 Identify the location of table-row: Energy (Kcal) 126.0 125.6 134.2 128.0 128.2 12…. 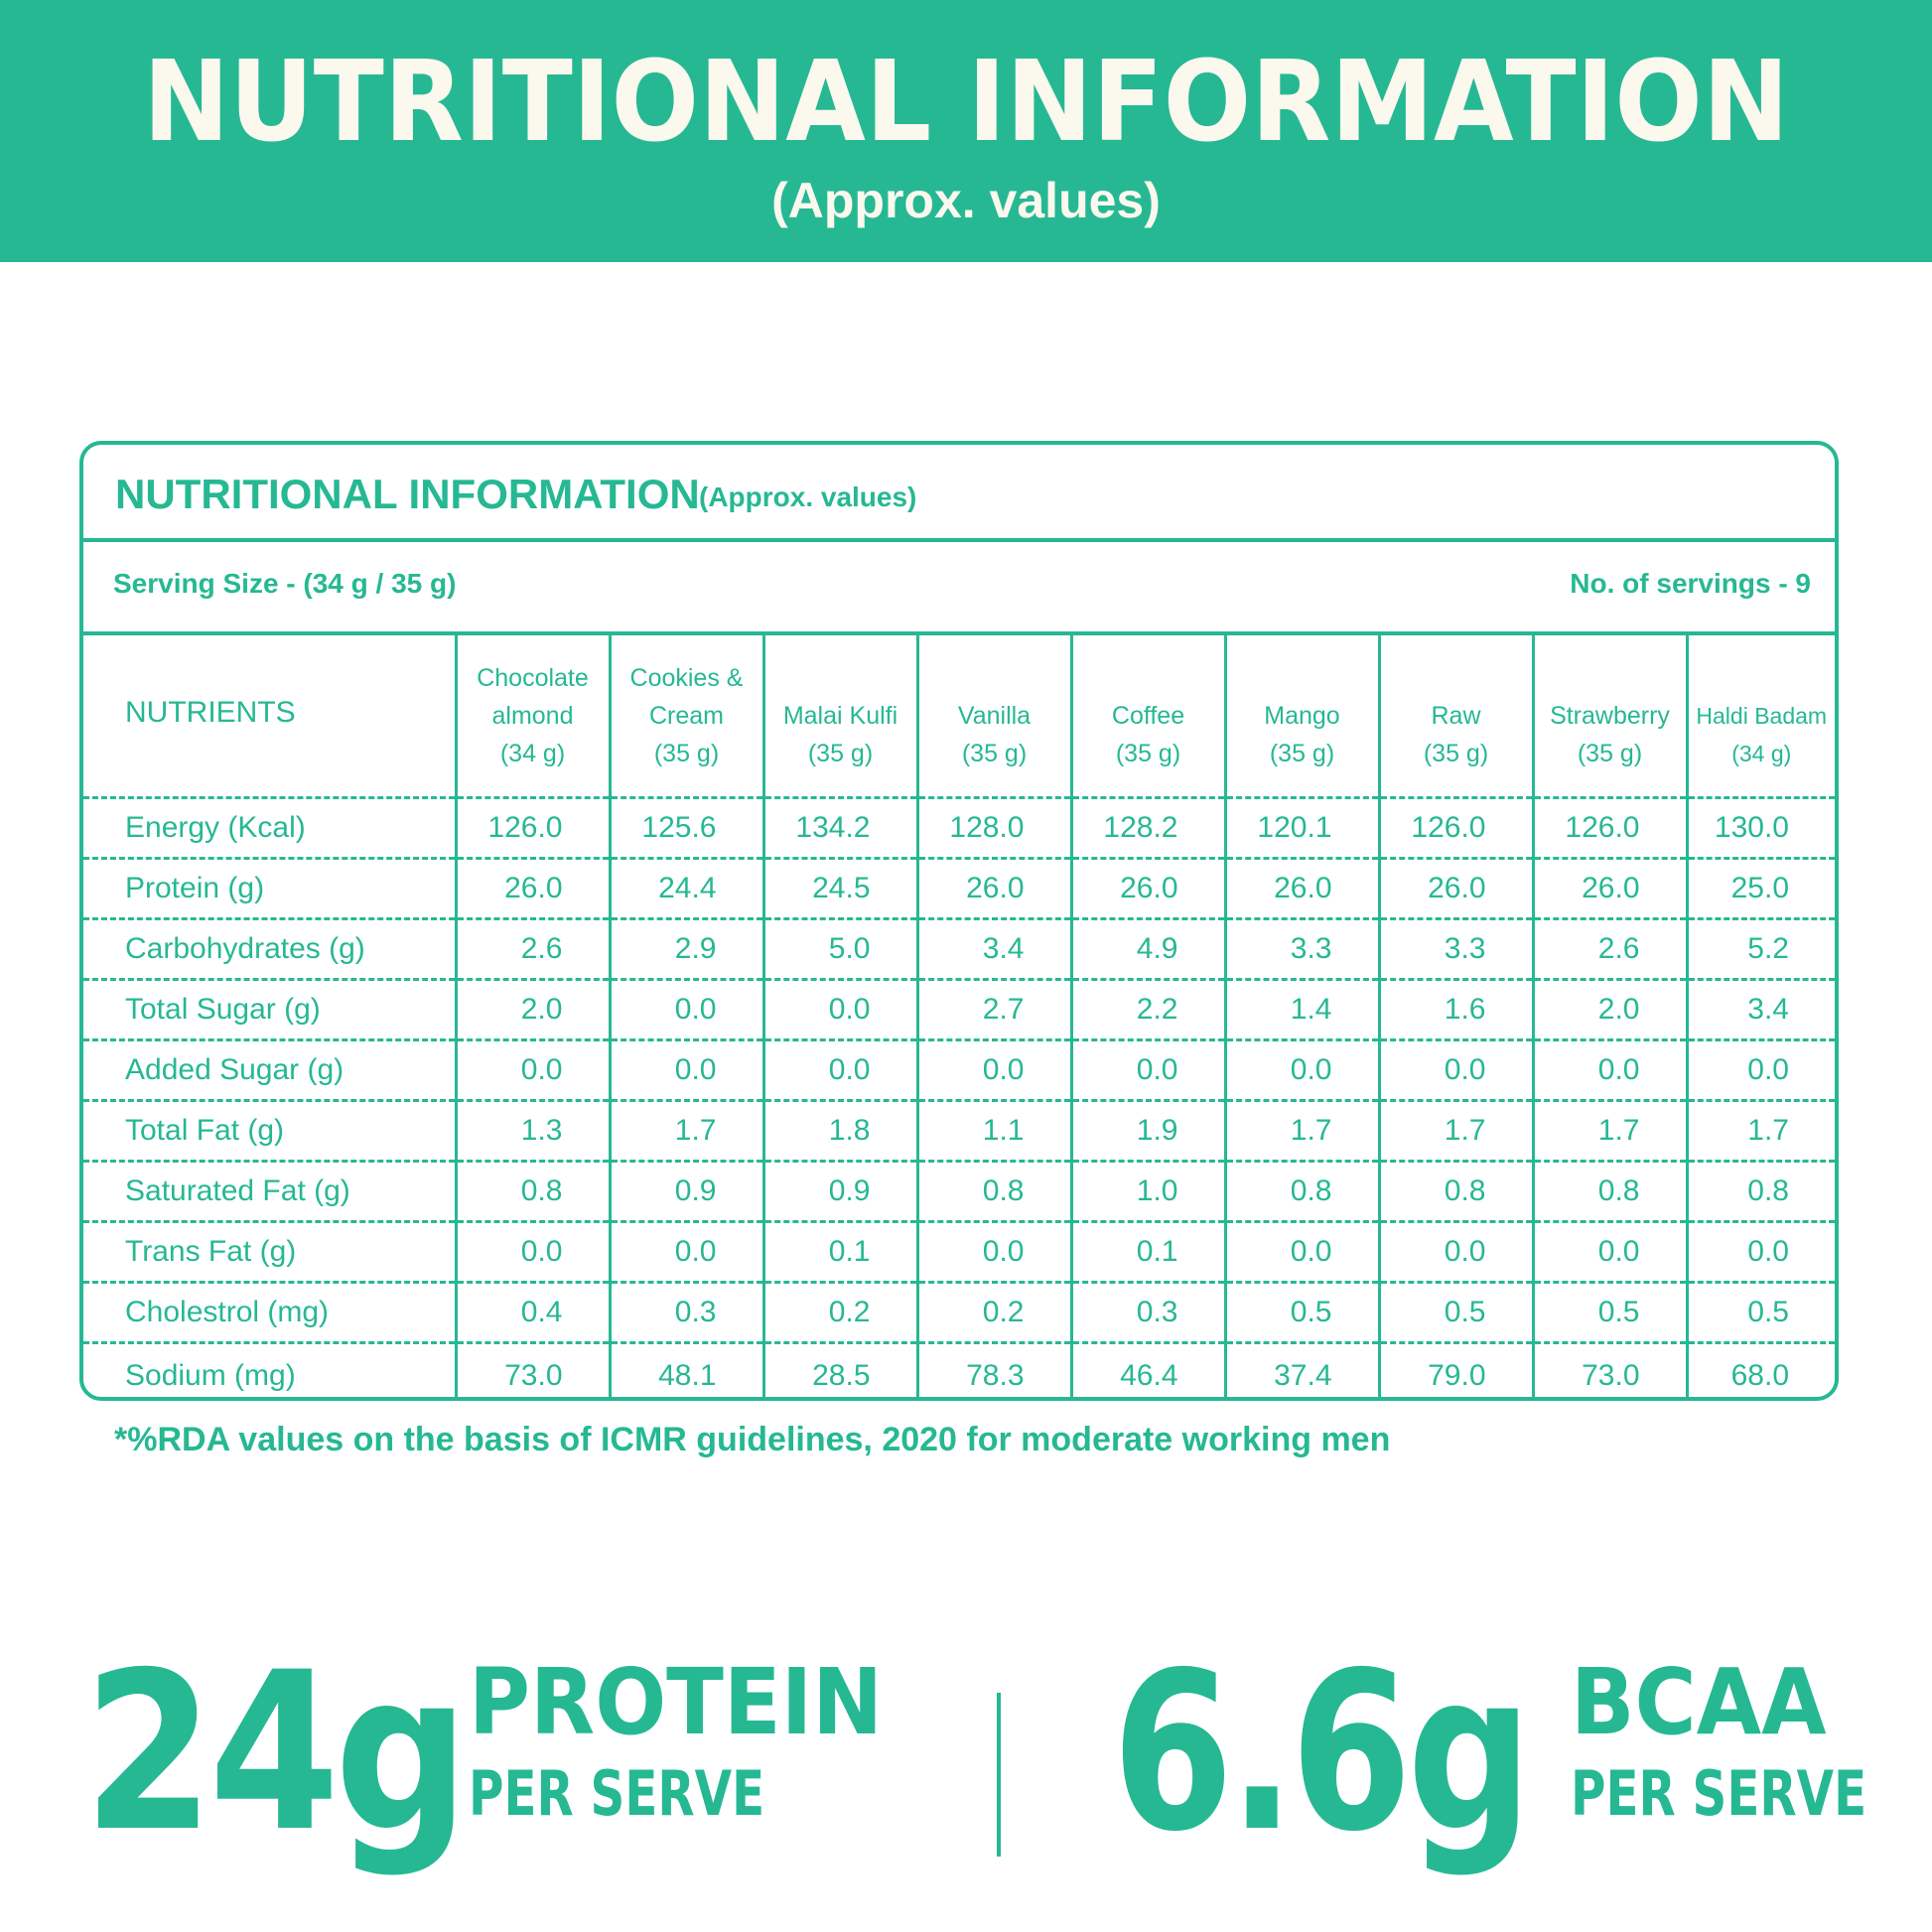
(959, 829).